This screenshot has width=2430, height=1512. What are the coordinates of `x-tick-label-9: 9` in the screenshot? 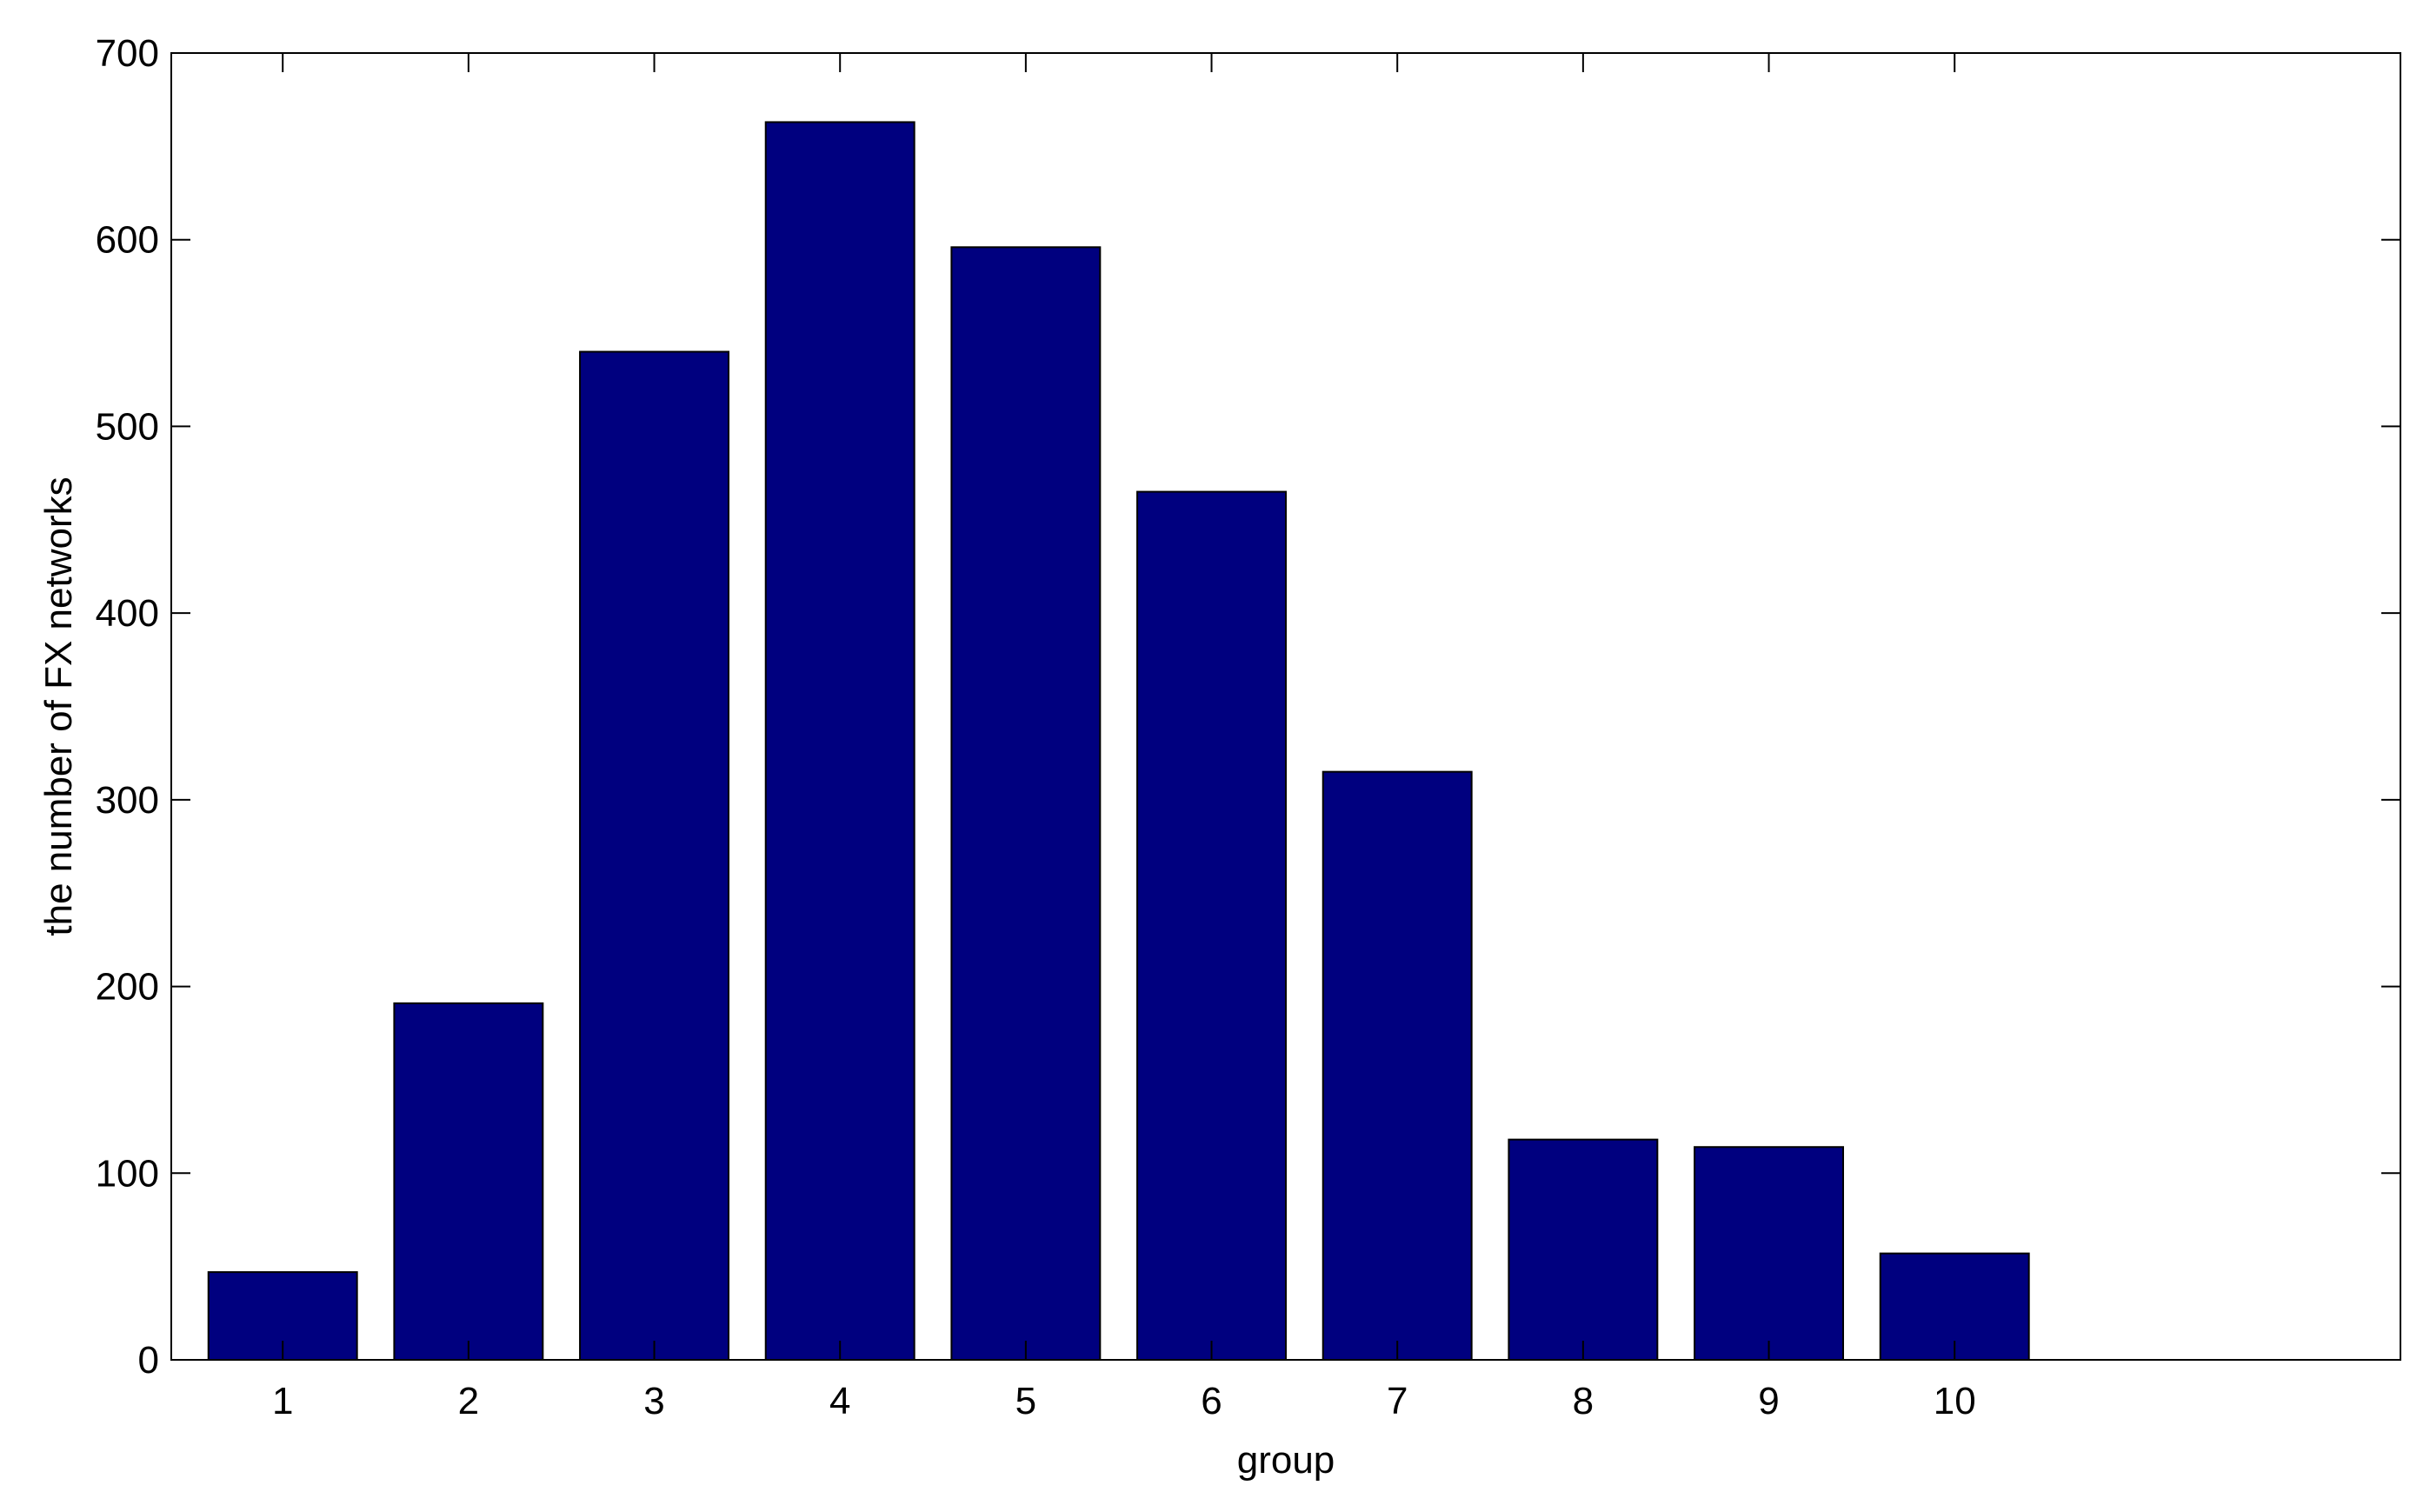 It's located at (1768, 1401).